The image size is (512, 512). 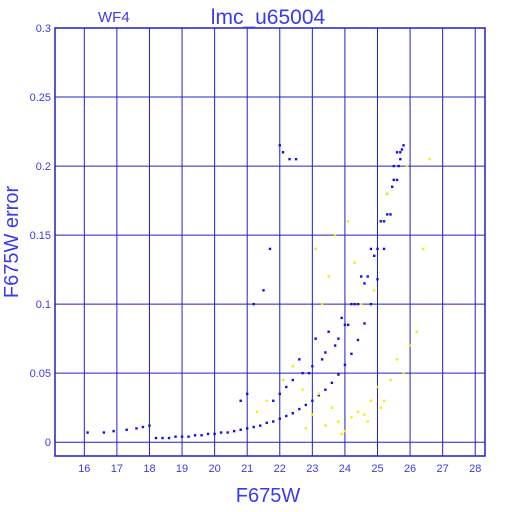 I want to click on x-tick-label: 22, so click(x=280, y=469).